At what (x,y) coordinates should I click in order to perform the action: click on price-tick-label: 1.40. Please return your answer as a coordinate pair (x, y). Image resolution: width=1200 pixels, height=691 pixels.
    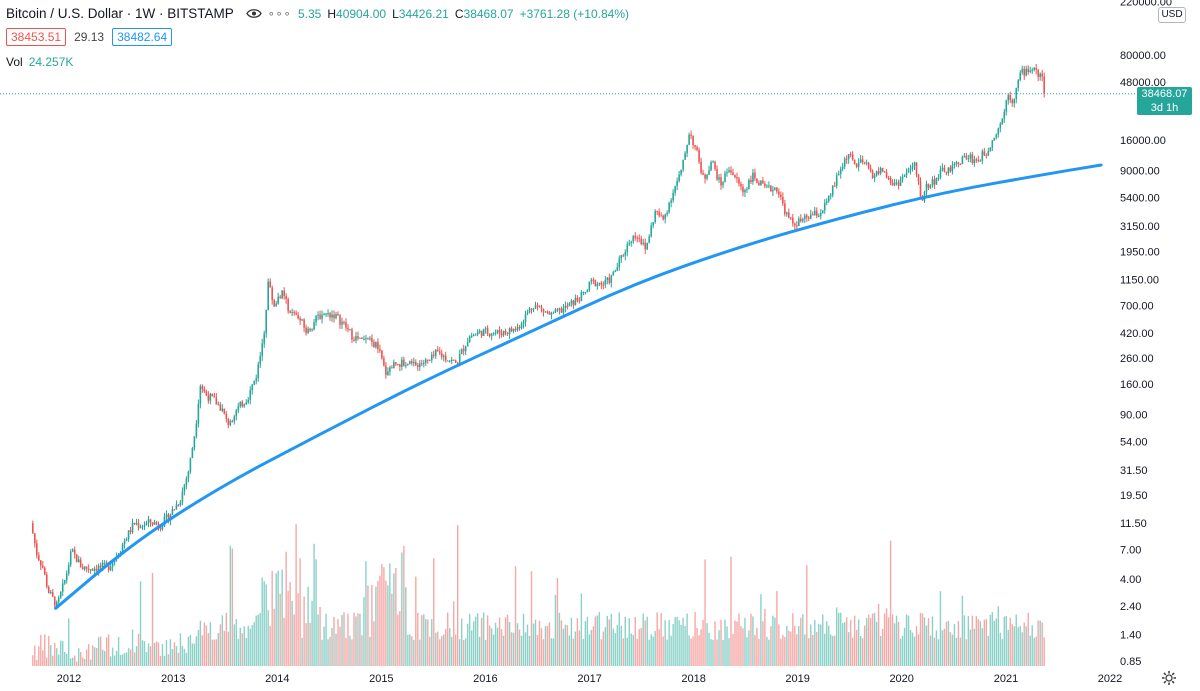
    Looking at the image, I should click on (1130, 636).